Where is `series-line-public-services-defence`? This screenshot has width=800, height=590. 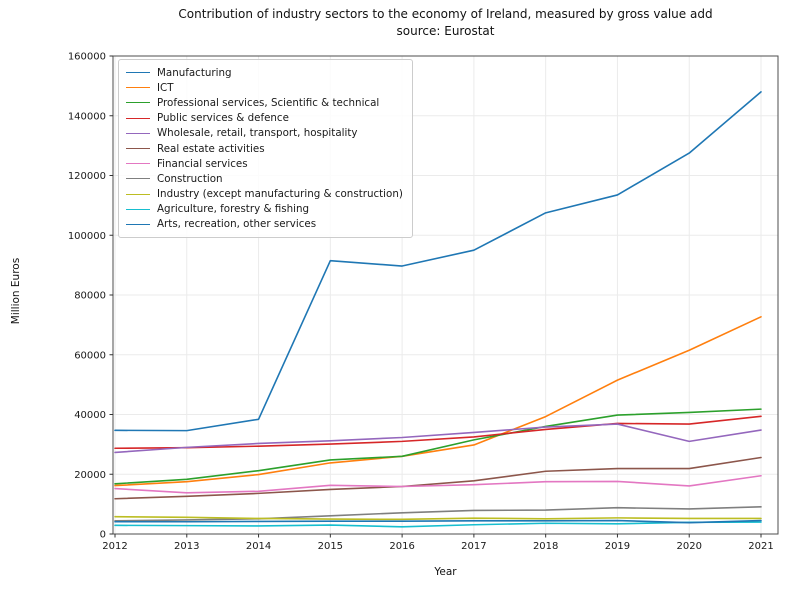 series-line-public-services-defence is located at coordinates (438, 432).